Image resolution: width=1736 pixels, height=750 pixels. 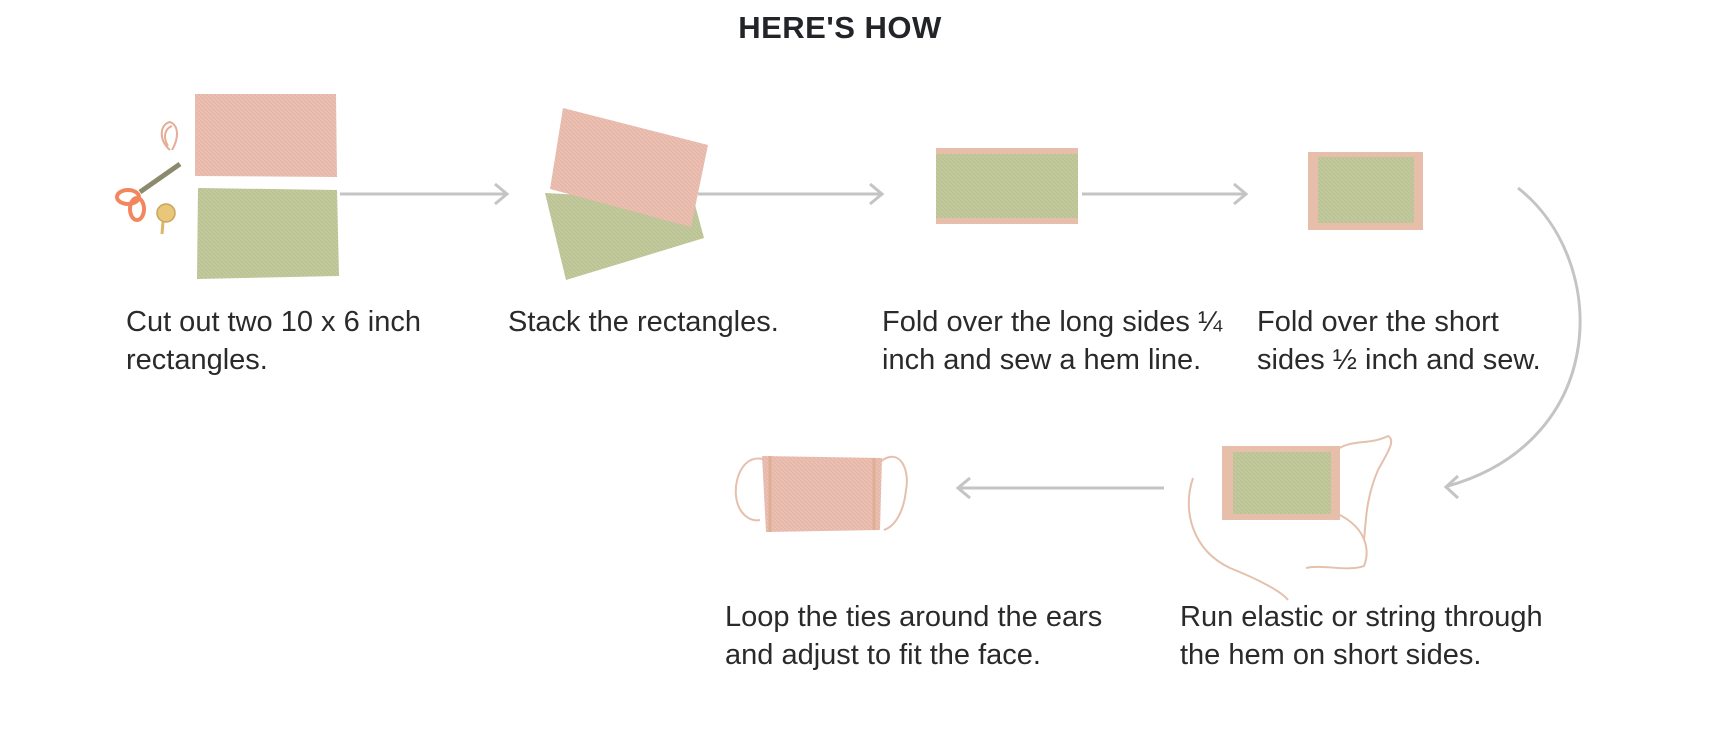 I want to click on arrow-left-icon, so click(x=1059, y=488).